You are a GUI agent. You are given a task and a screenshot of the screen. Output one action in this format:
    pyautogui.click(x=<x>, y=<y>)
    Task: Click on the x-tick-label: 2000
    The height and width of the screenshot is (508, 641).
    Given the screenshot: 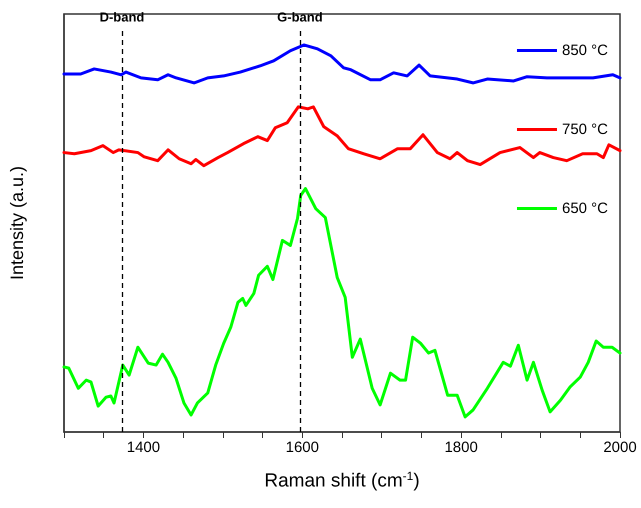 What is the action you would take?
    pyautogui.click(x=620, y=447)
    